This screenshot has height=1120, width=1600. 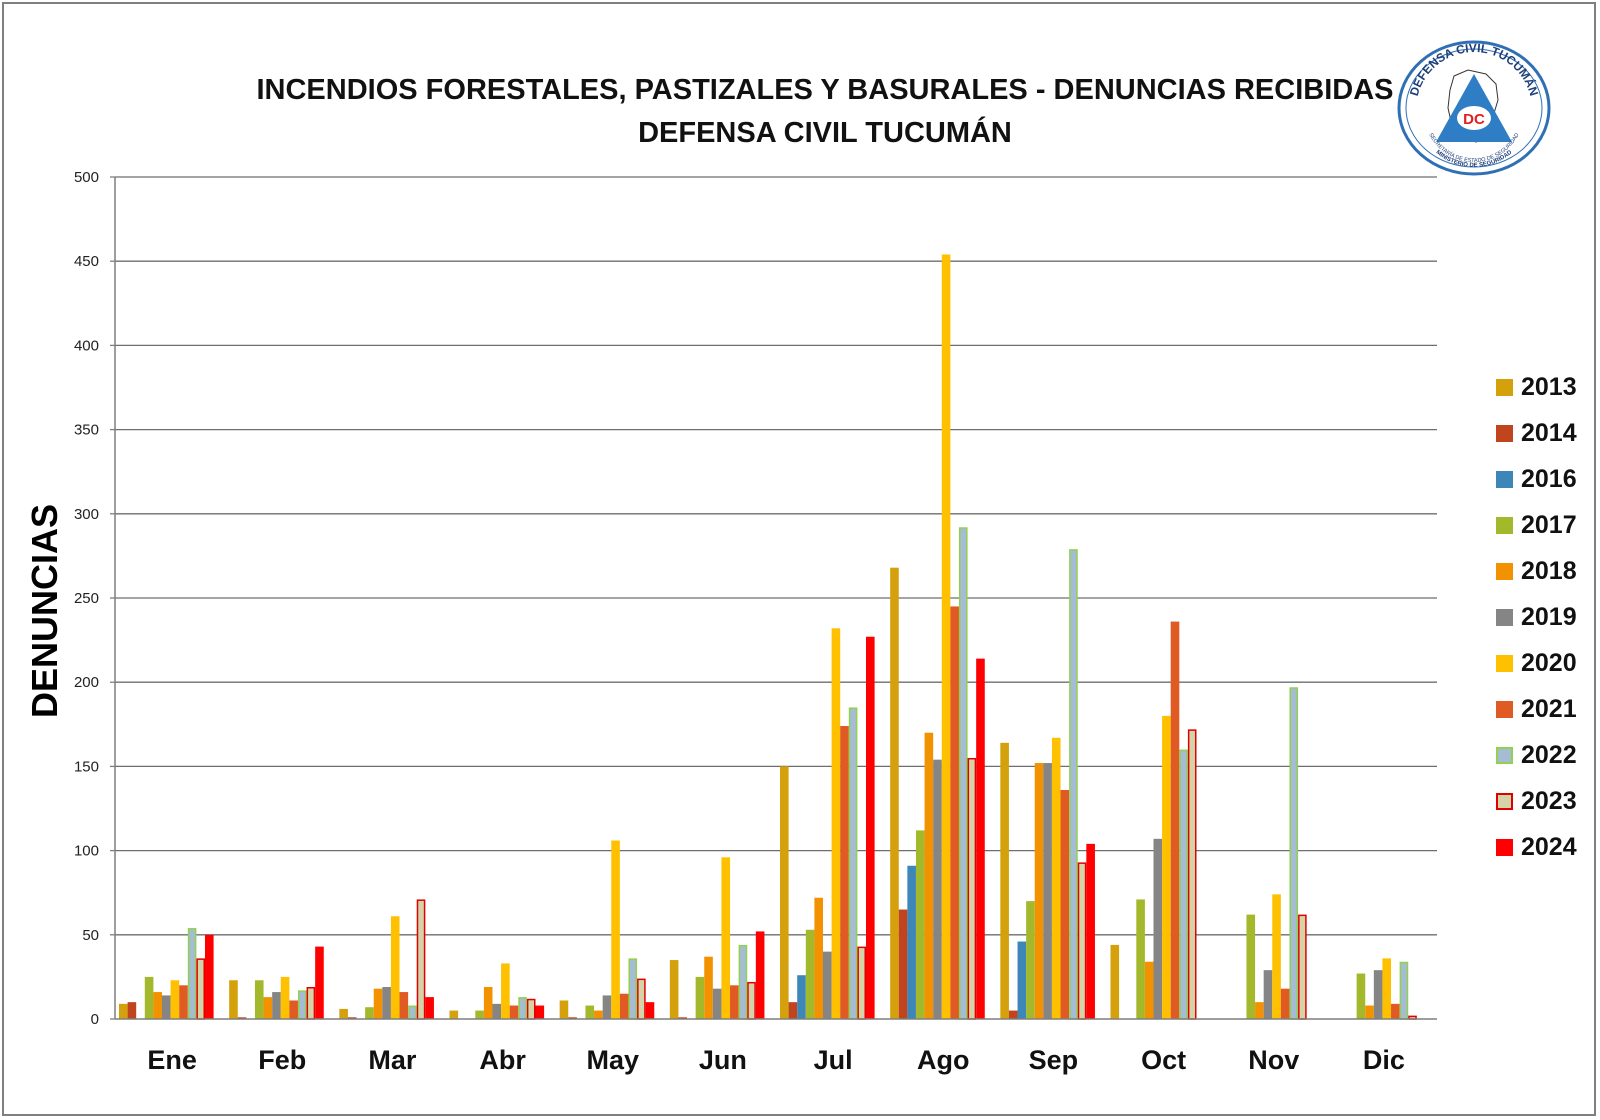 What do you see at coordinates (86, 261) in the screenshot?
I see `y-tick-label: 450` at bounding box center [86, 261].